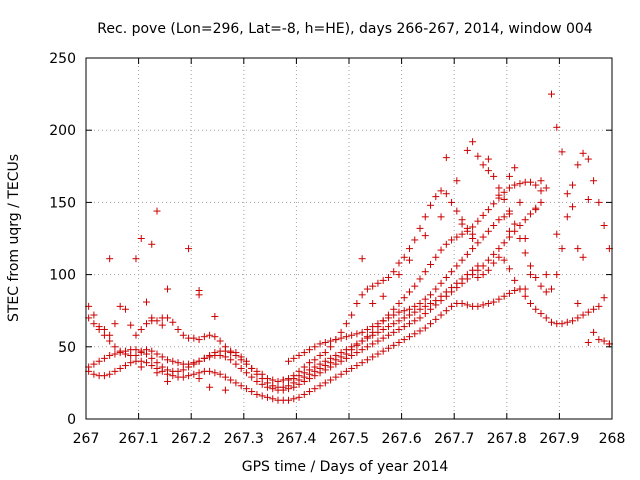 The image size is (640, 480). Describe the element at coordinates (86, 439) in the screenshot. I see `x-tick-label: 267` at that location.